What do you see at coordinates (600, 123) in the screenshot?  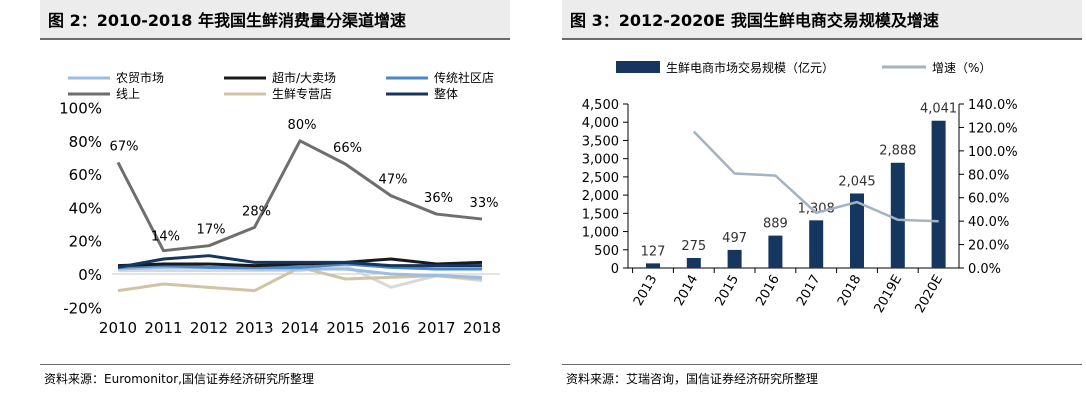 I see `y-tick-label: 4,000` at bounding box center [600, 123].